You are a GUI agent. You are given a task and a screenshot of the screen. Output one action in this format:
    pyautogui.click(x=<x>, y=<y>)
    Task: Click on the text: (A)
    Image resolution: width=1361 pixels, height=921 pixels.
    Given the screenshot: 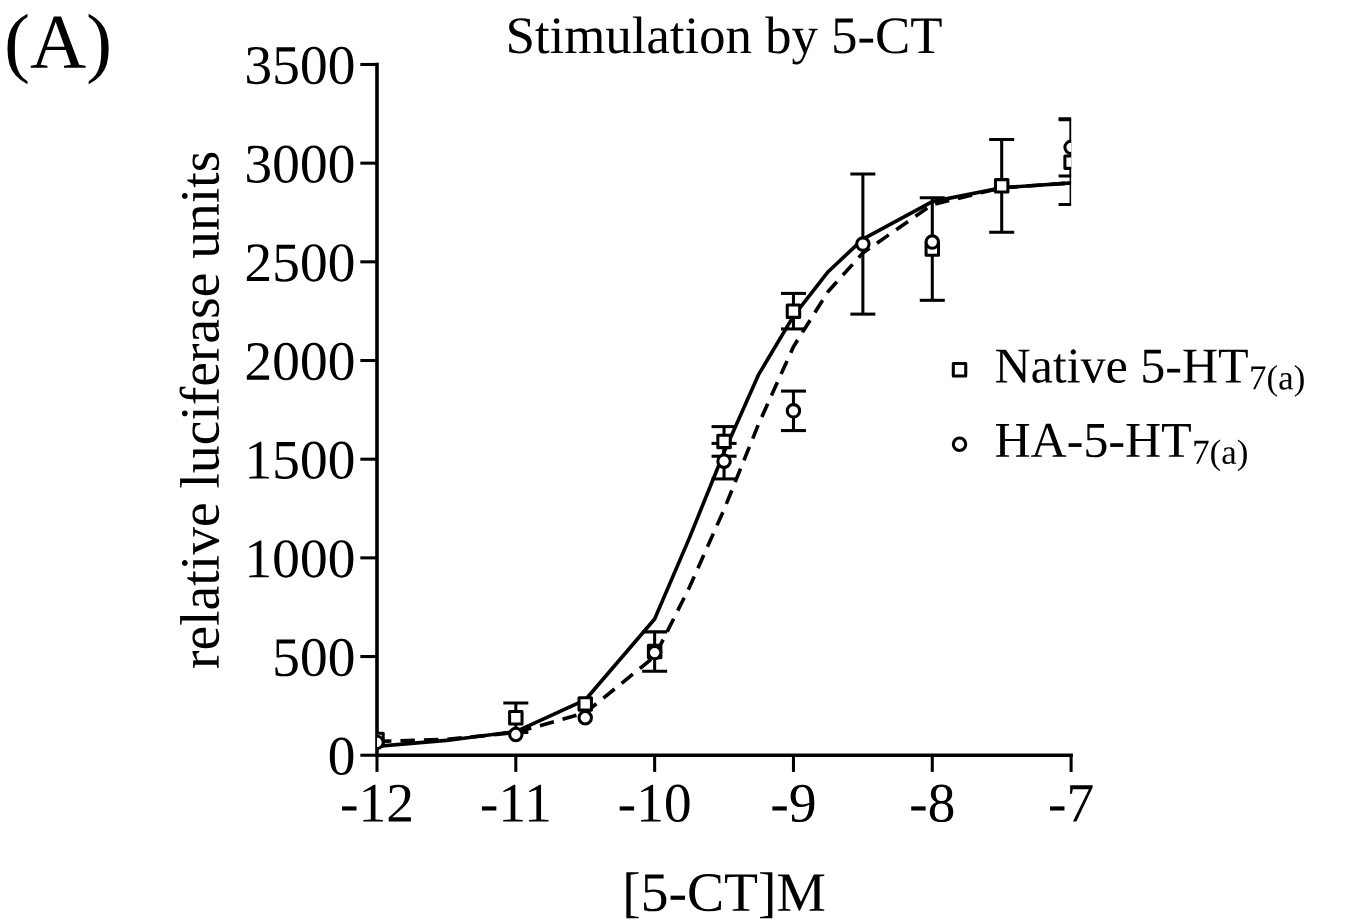 What is the action you would take?
    pyautogui.click(x=58, y=49)
    